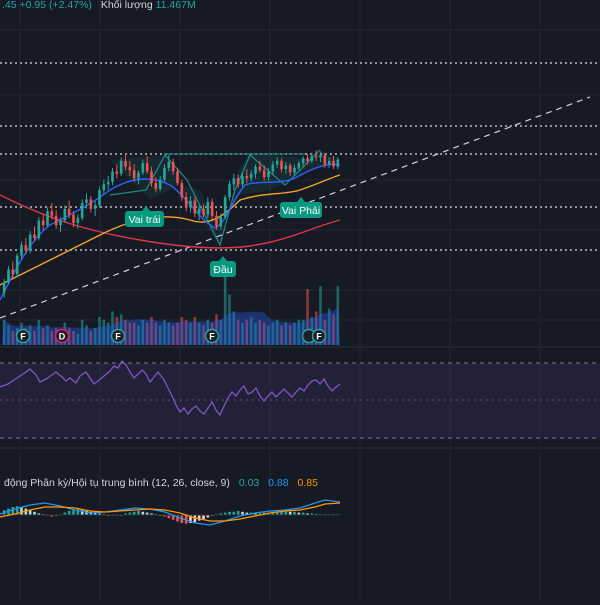 This screenshot has width=600, height=605. Describe the element at coordinates (170, 221) in the screenshot. I see `moving-average-slow` at that location.